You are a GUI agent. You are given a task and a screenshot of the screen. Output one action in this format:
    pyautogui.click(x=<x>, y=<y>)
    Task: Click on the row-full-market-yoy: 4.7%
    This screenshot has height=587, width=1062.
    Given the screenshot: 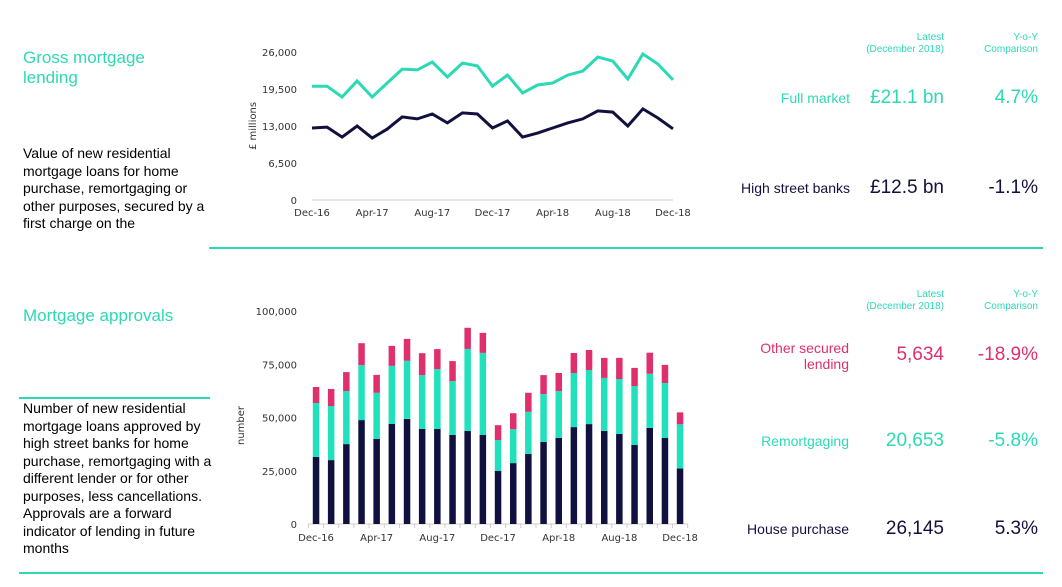 What is the action you would take?
    pyautogui.click(x=1016, y=97)
    